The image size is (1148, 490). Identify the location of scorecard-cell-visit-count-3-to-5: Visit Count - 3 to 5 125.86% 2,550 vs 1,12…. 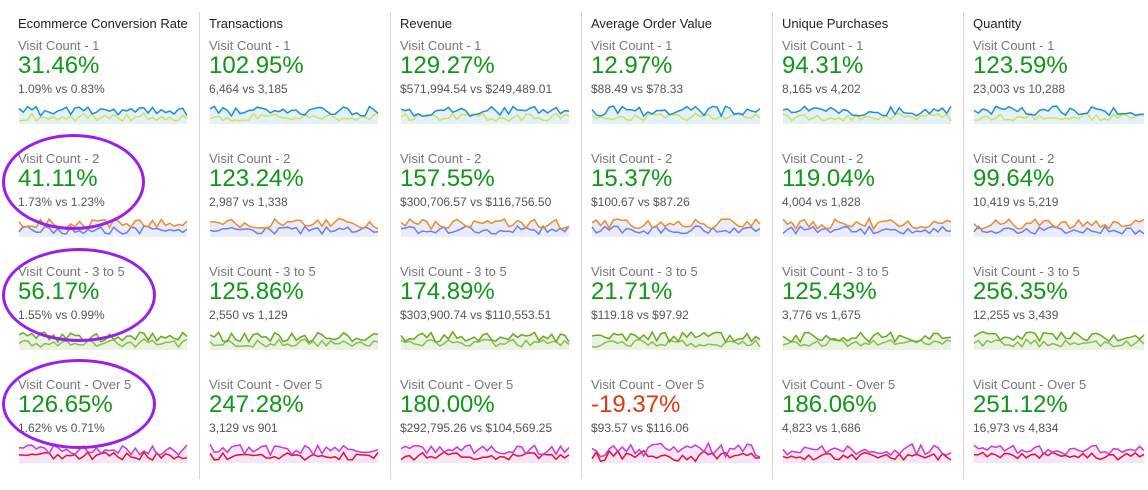
(299, 320).